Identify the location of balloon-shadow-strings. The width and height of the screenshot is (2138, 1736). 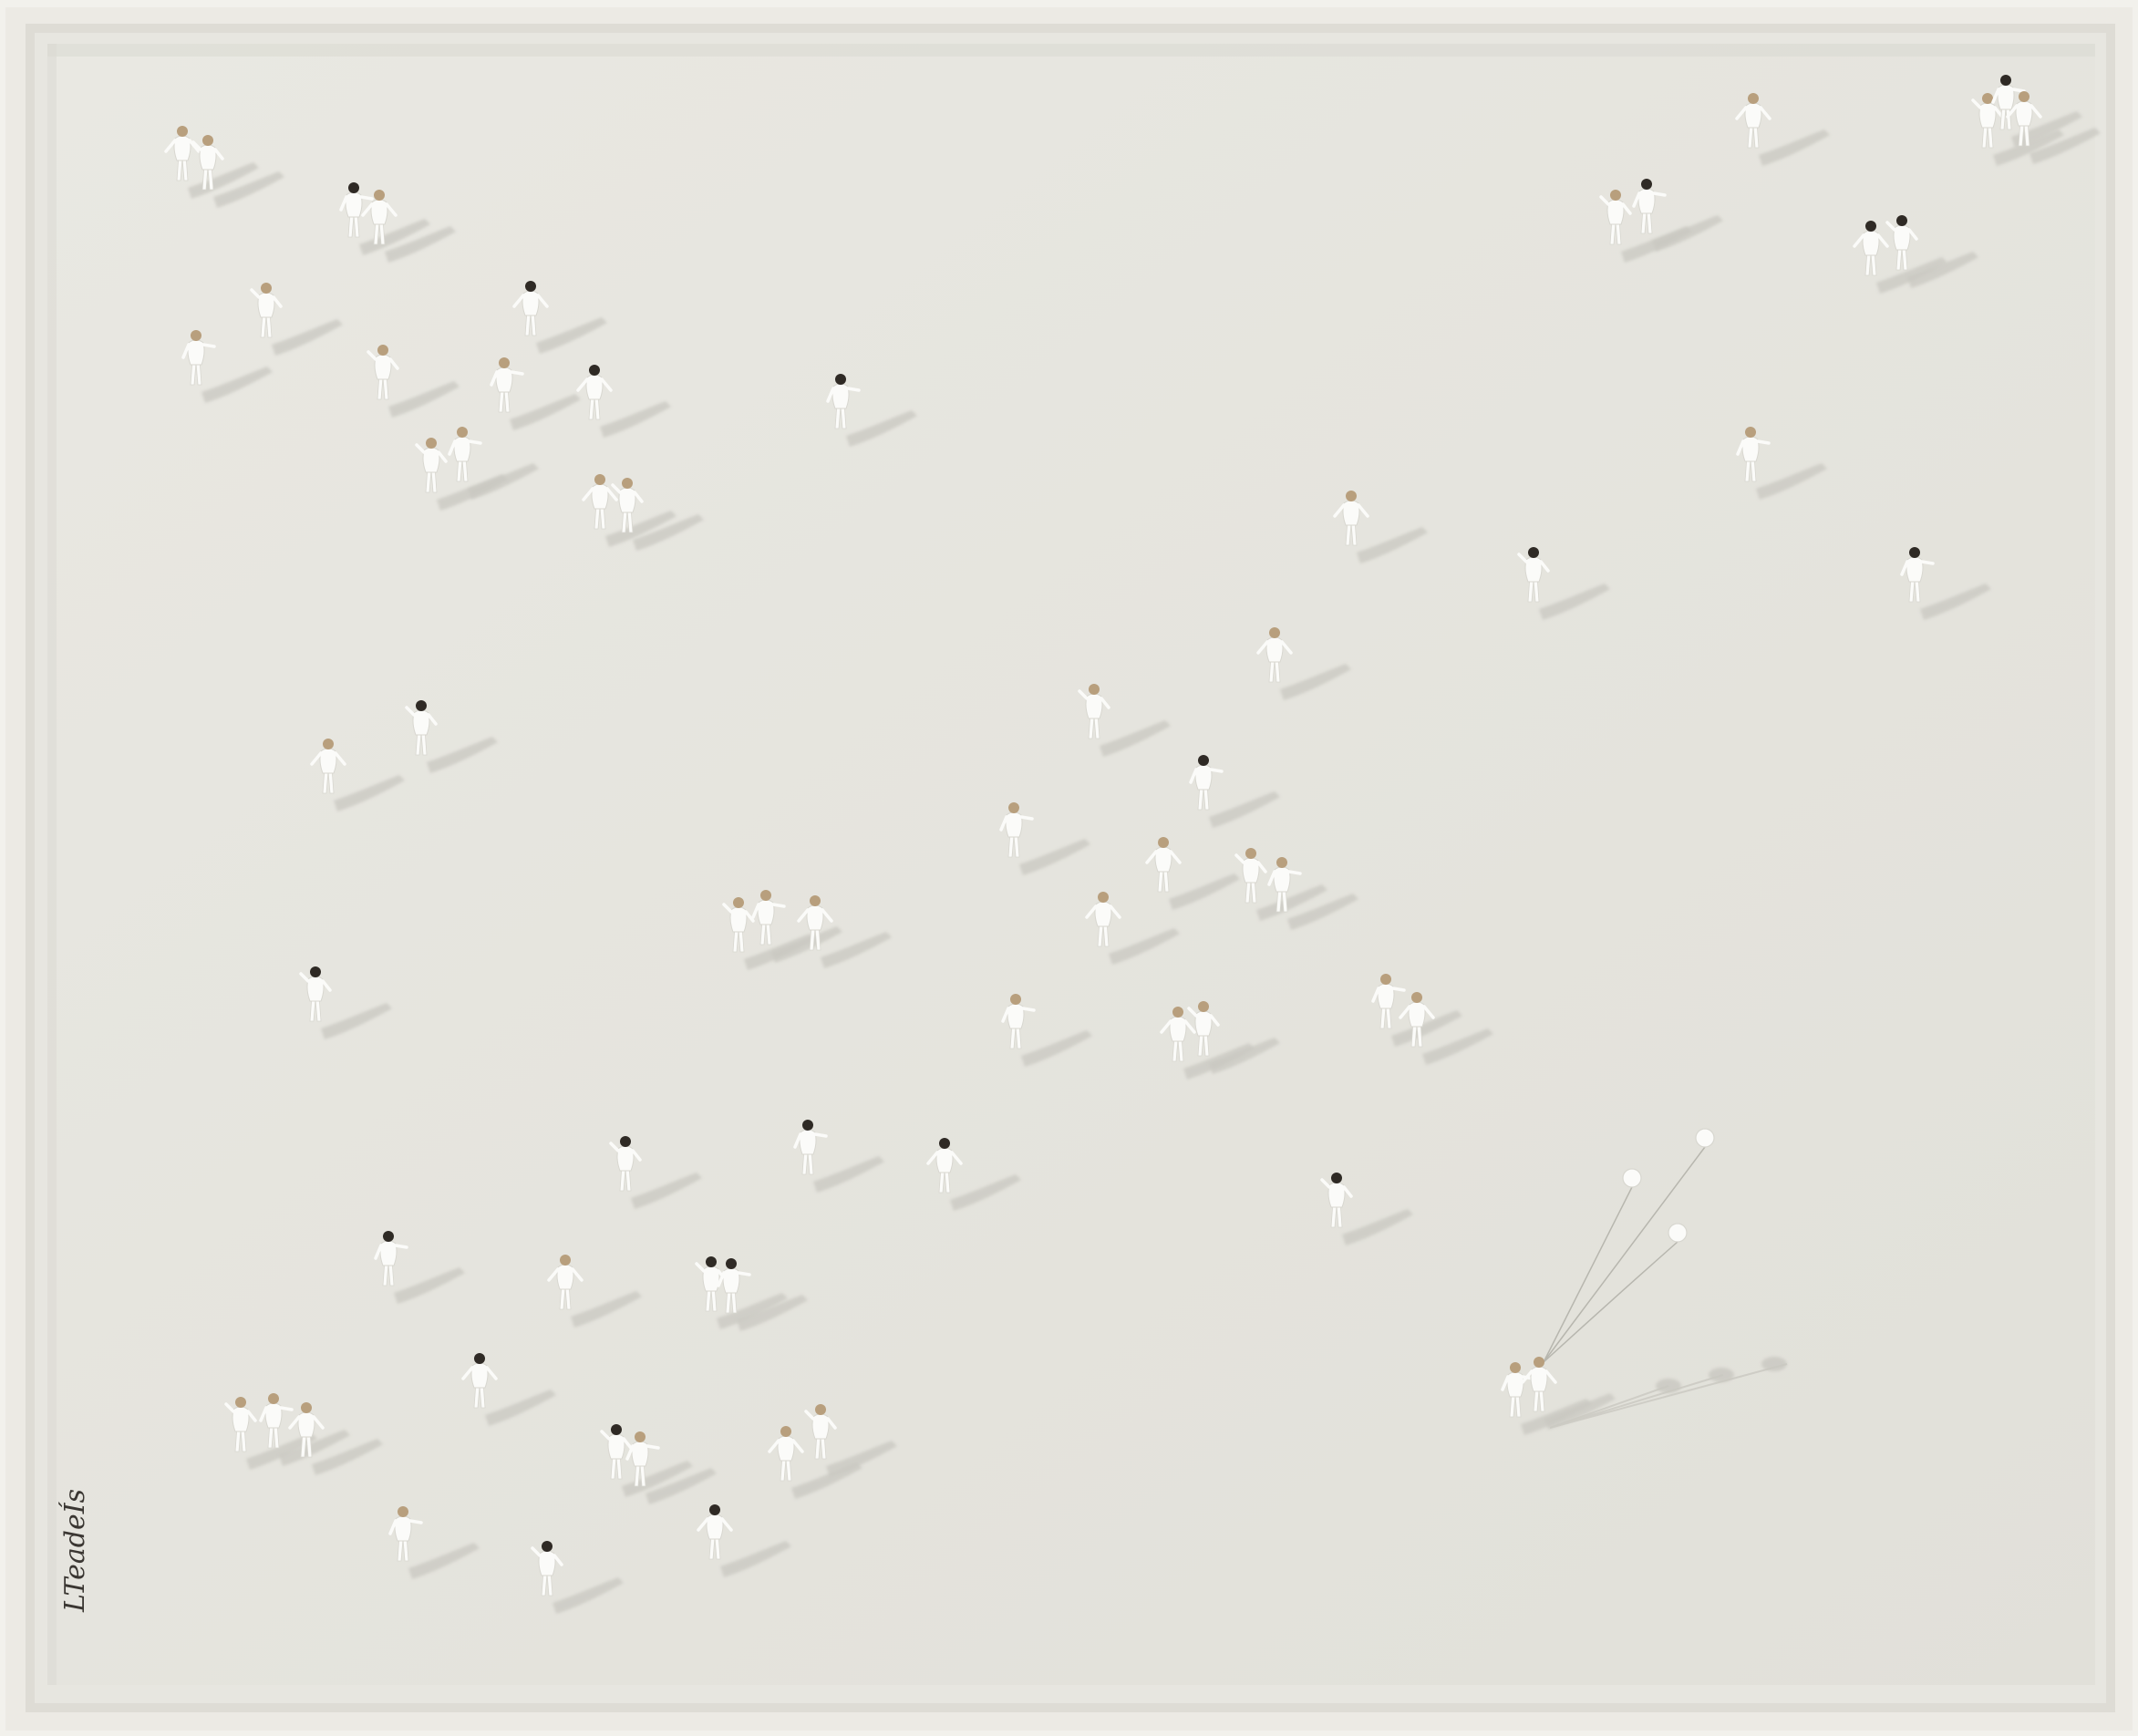
(1668, 1396).